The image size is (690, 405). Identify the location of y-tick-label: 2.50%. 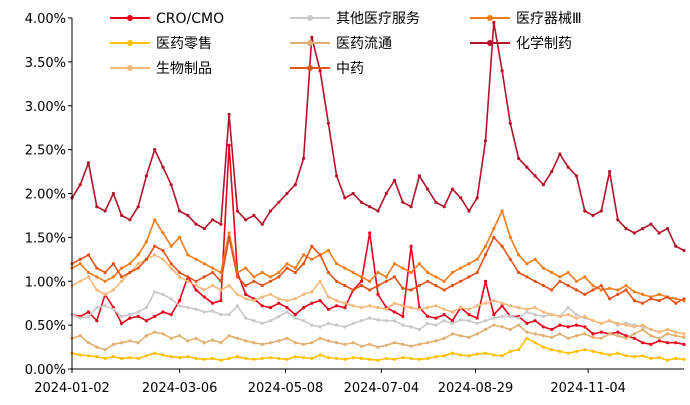
(45, 151).